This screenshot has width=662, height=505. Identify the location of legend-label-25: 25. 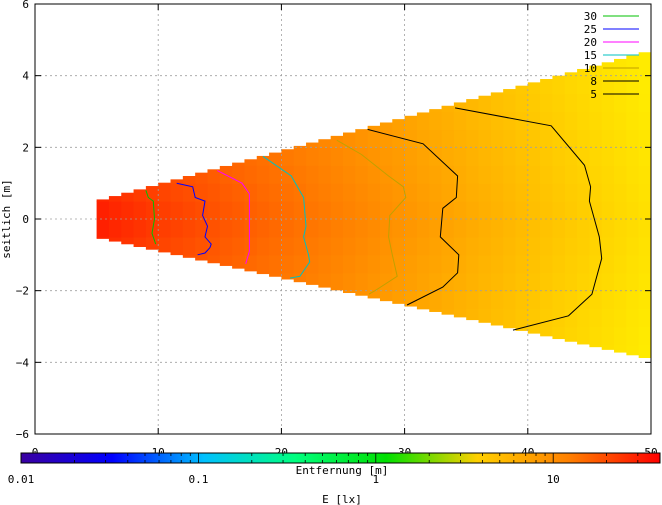
(590, 29).